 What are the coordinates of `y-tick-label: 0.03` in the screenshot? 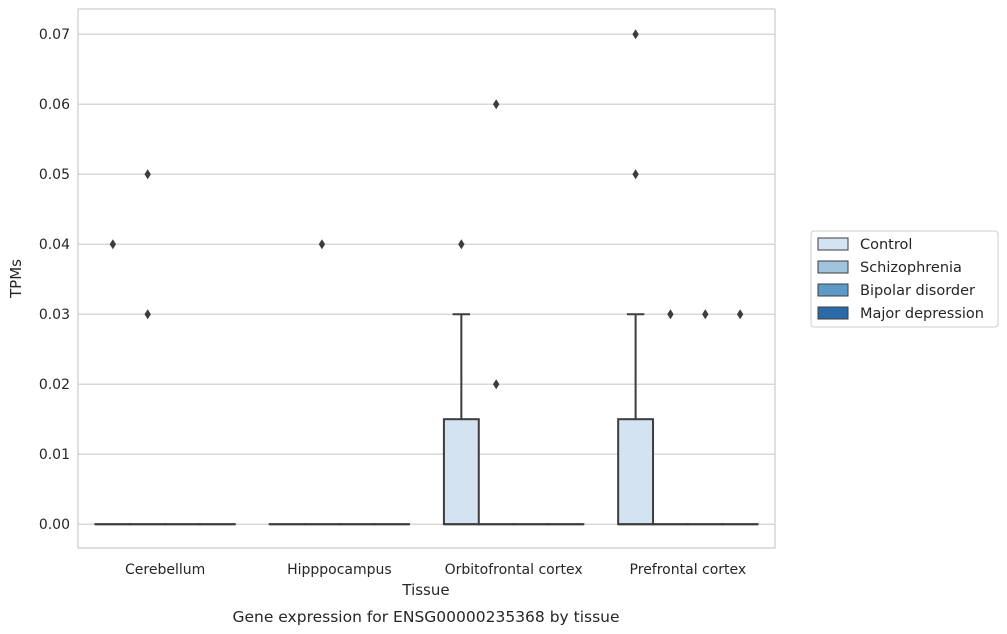 It's located at (54, 315).